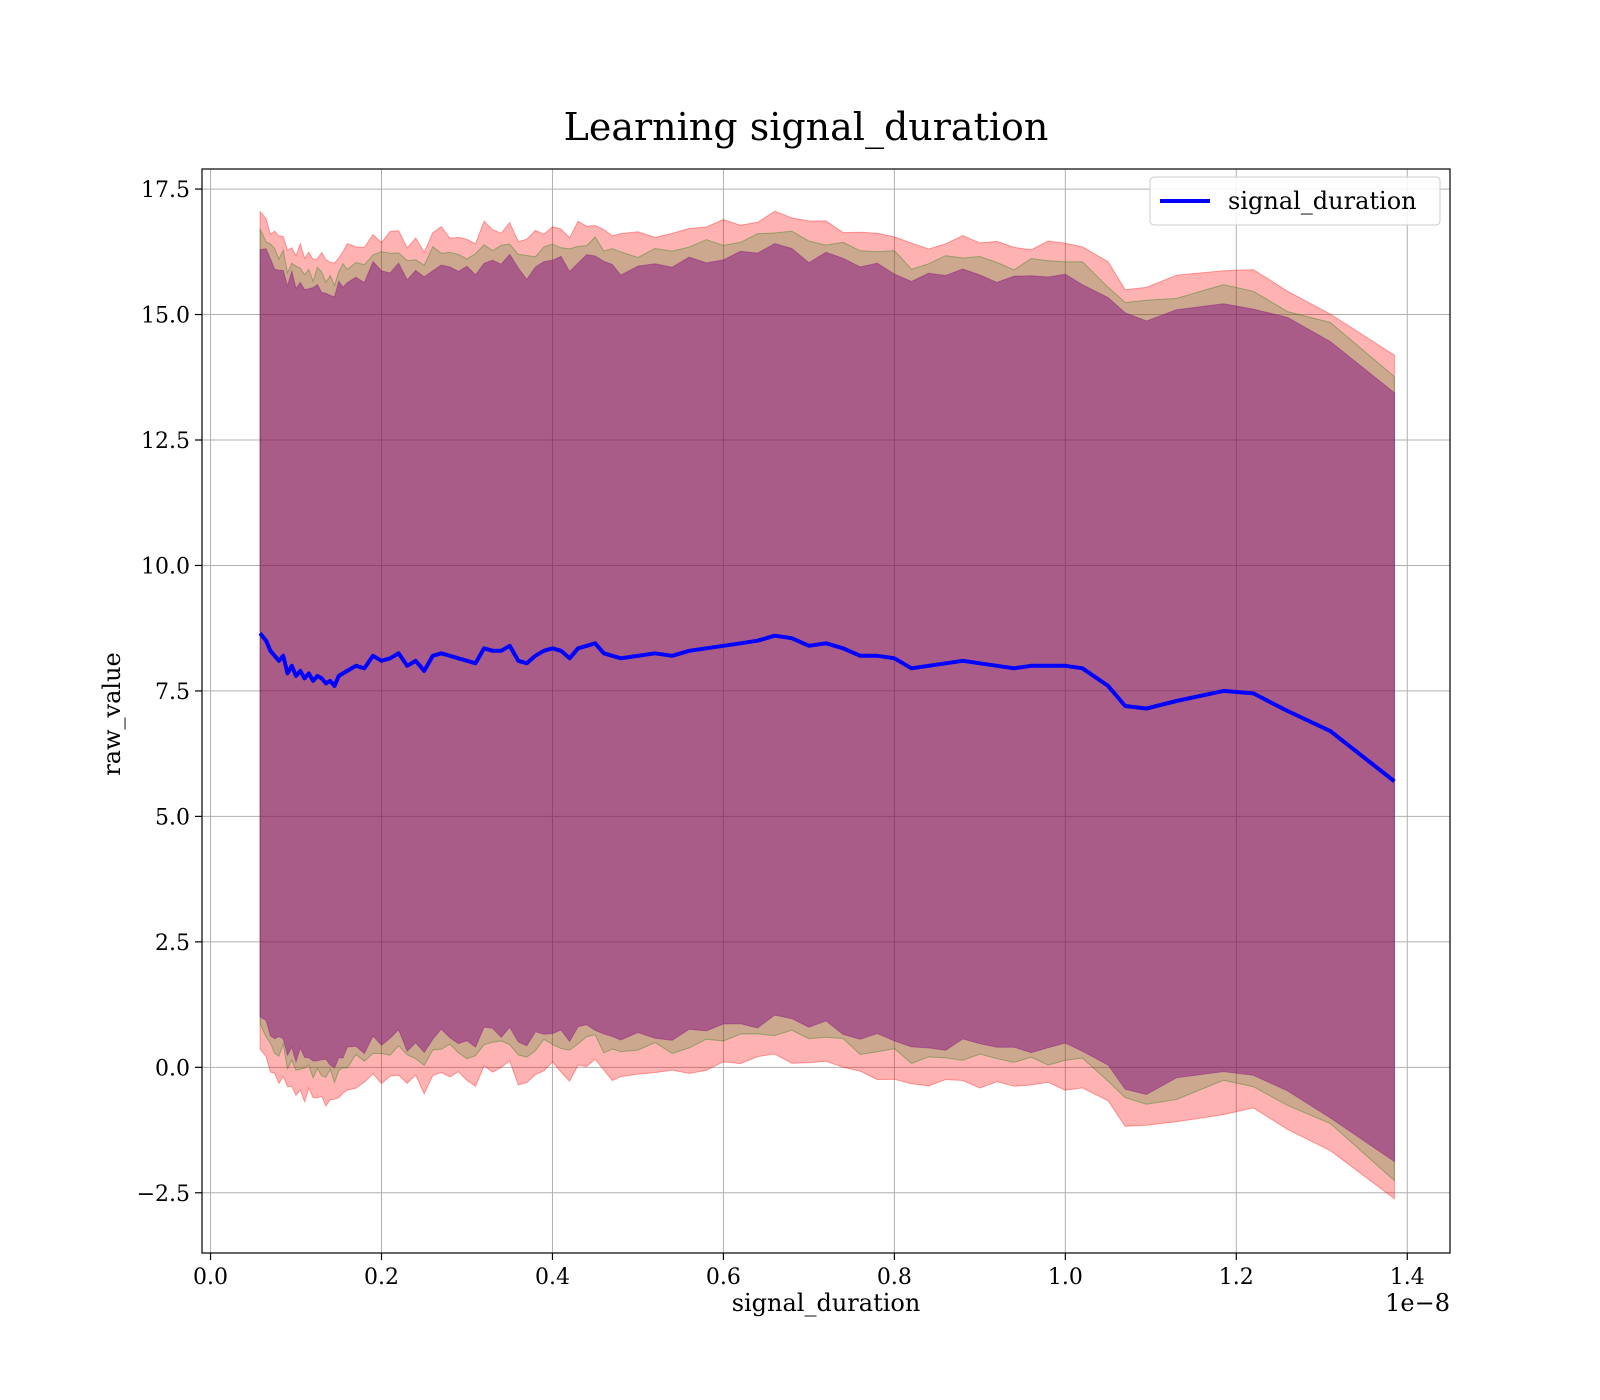 This screenshot has width=1600, height=1400. I want to click on legend-box, so click(1295, 201).